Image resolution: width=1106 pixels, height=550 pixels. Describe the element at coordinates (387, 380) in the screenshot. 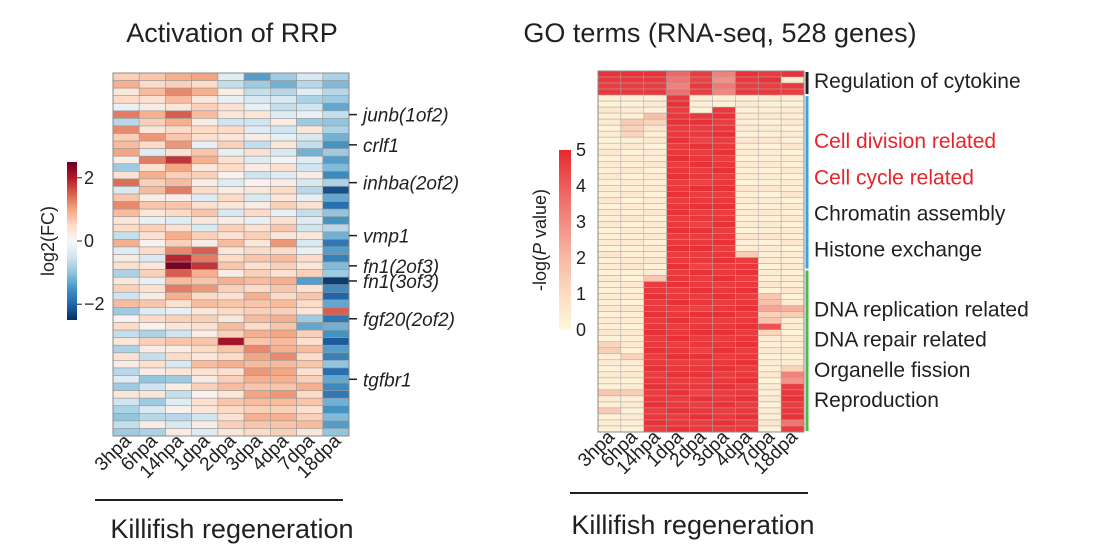

I see `gene-label: tgfbr1` at that location.